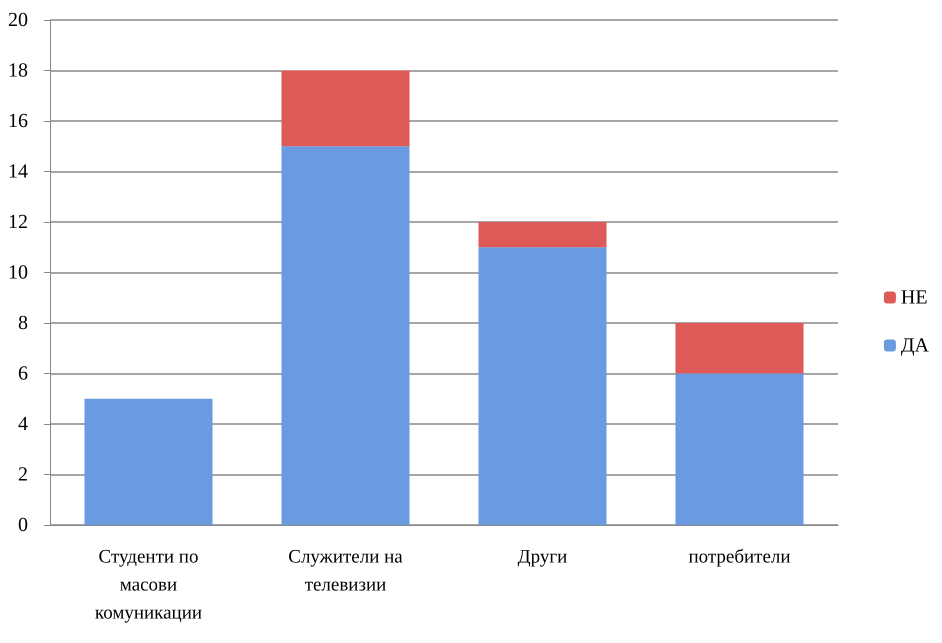 The width and height of the screenshot is (942, 643). I want to click on y-tick-label: 8, so click(23, 323).